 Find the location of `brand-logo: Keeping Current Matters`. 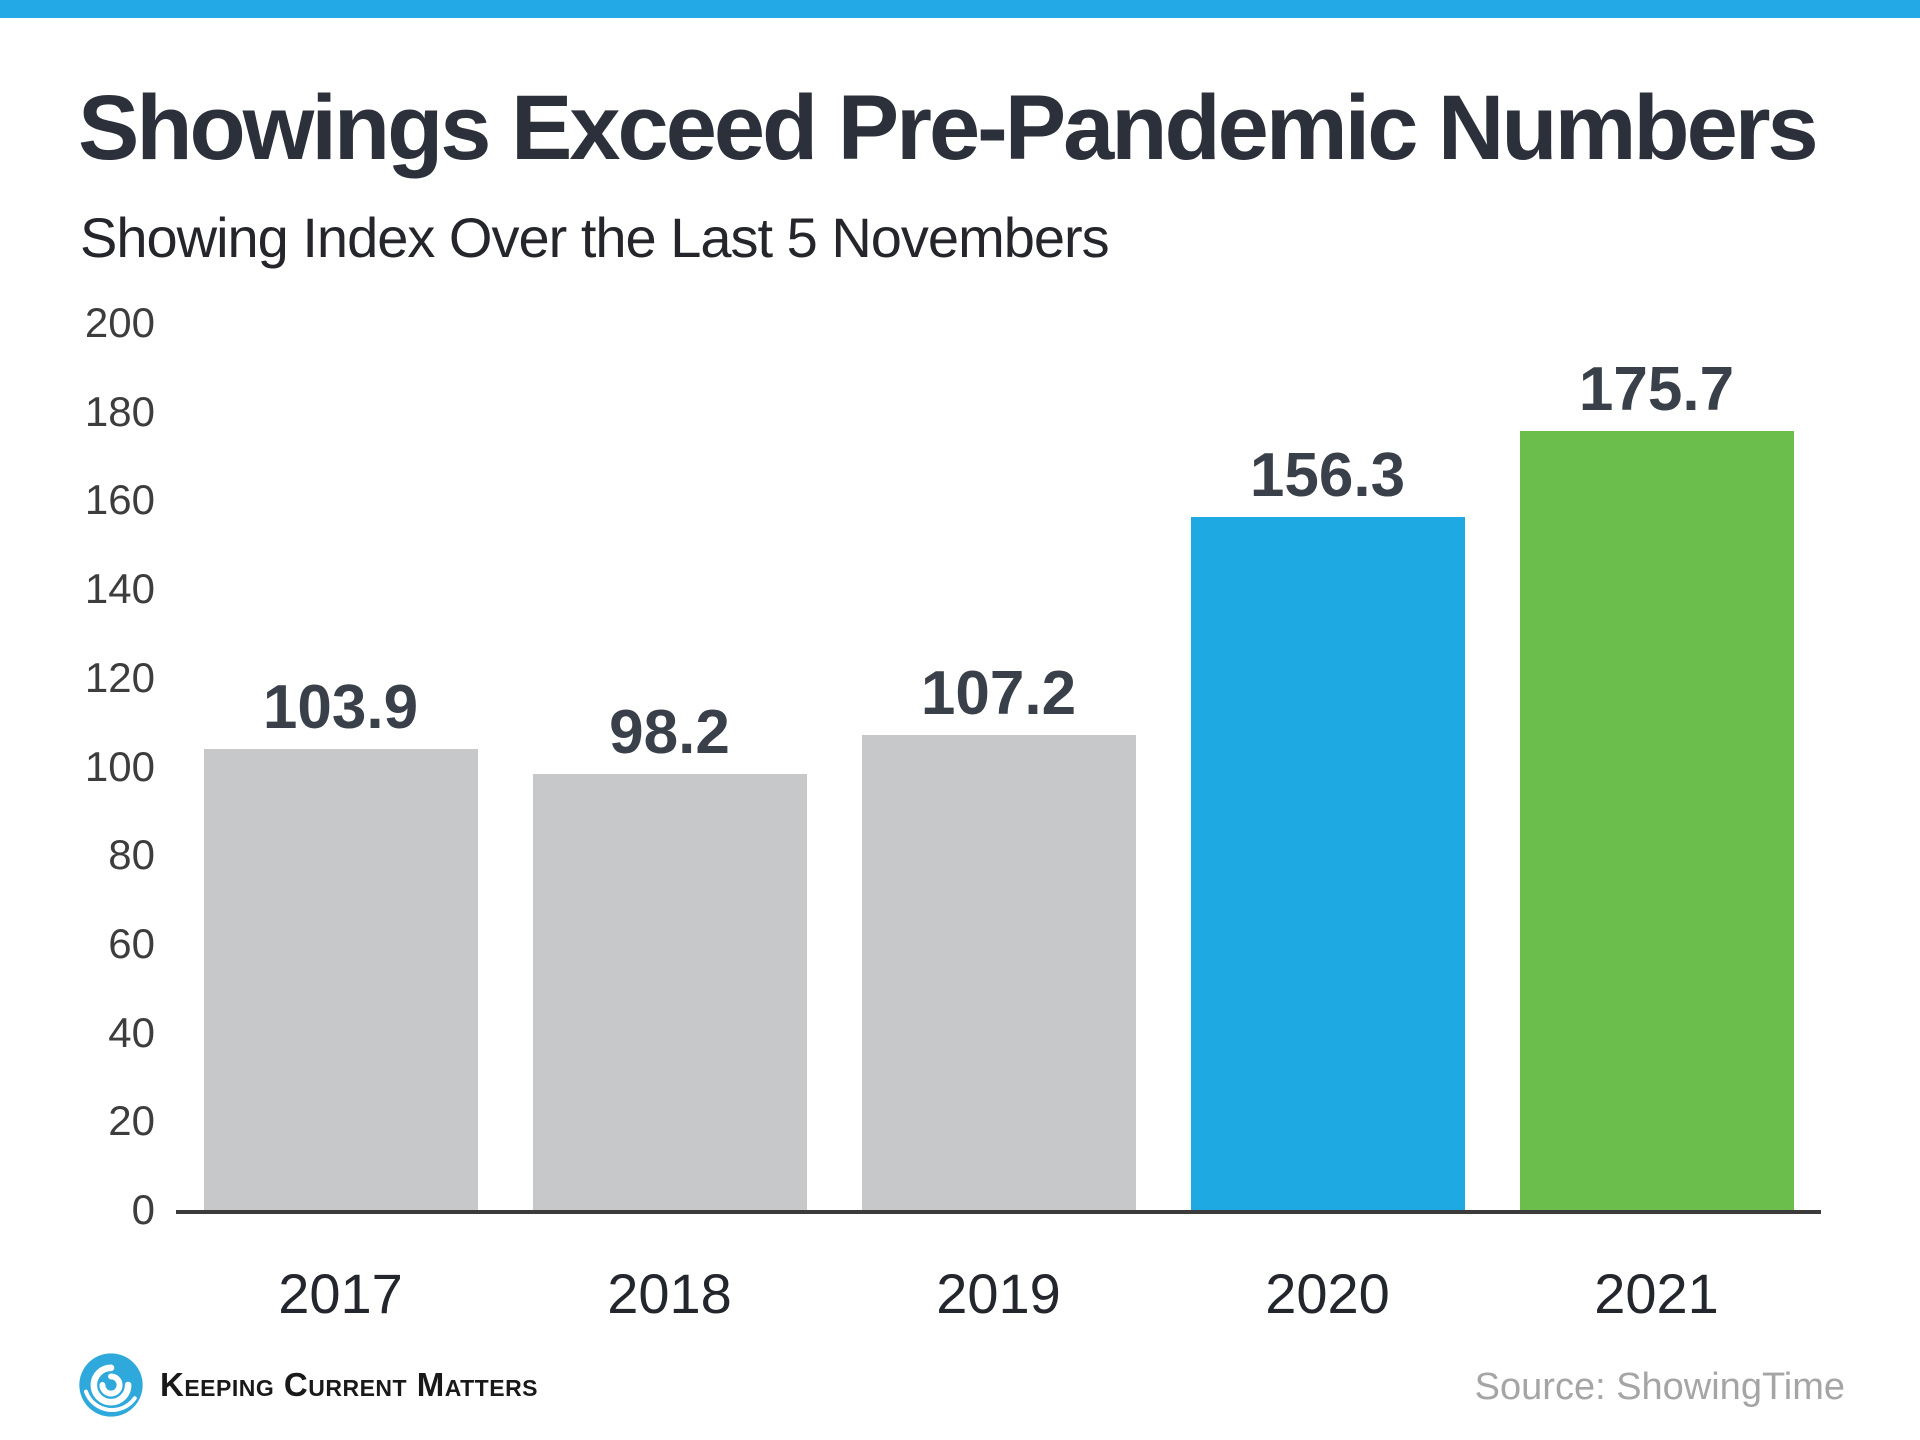

brand-logo: Keeping Current Matters is located at coordinates (308, 1385).